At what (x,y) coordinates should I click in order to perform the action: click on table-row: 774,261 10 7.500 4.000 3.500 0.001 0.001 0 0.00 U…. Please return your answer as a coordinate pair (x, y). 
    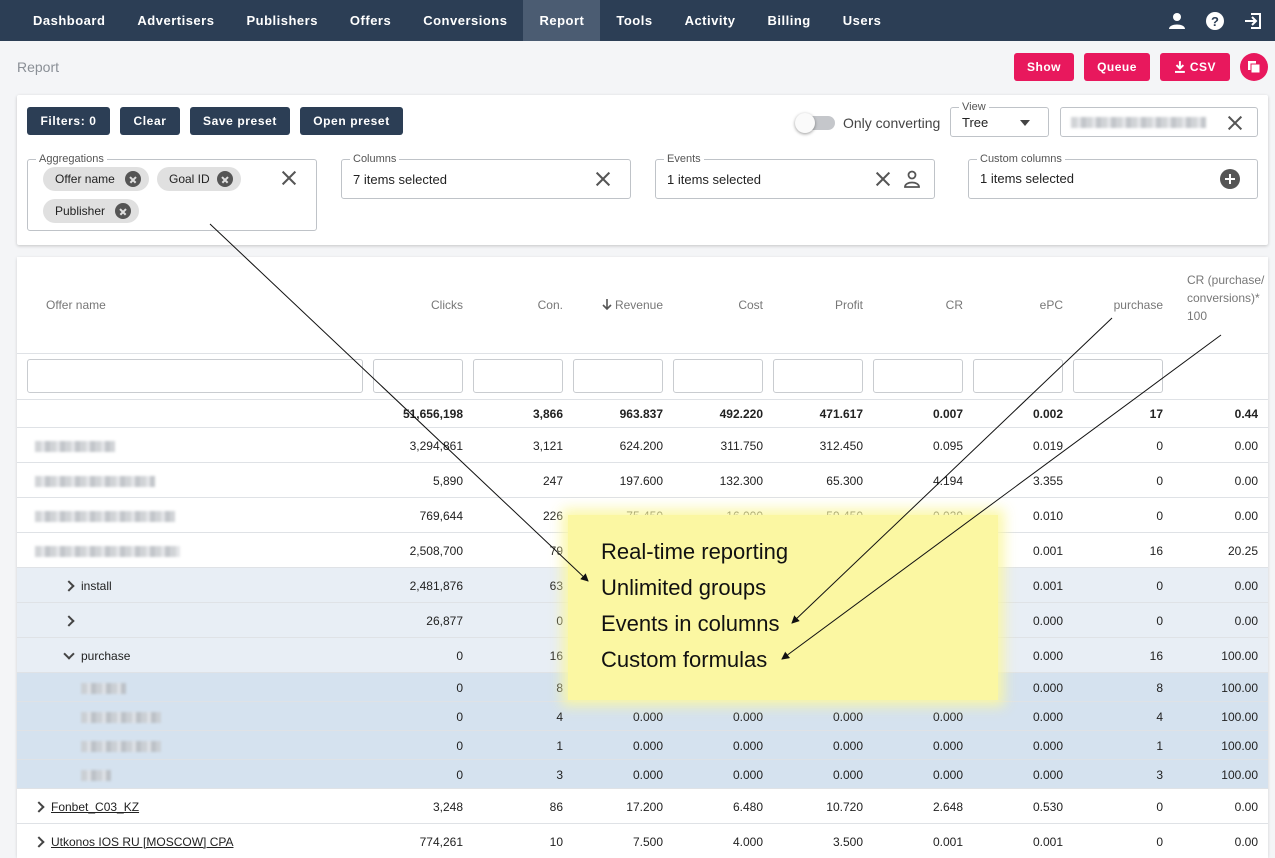
    Looking at the image, I should click on (642, 840).